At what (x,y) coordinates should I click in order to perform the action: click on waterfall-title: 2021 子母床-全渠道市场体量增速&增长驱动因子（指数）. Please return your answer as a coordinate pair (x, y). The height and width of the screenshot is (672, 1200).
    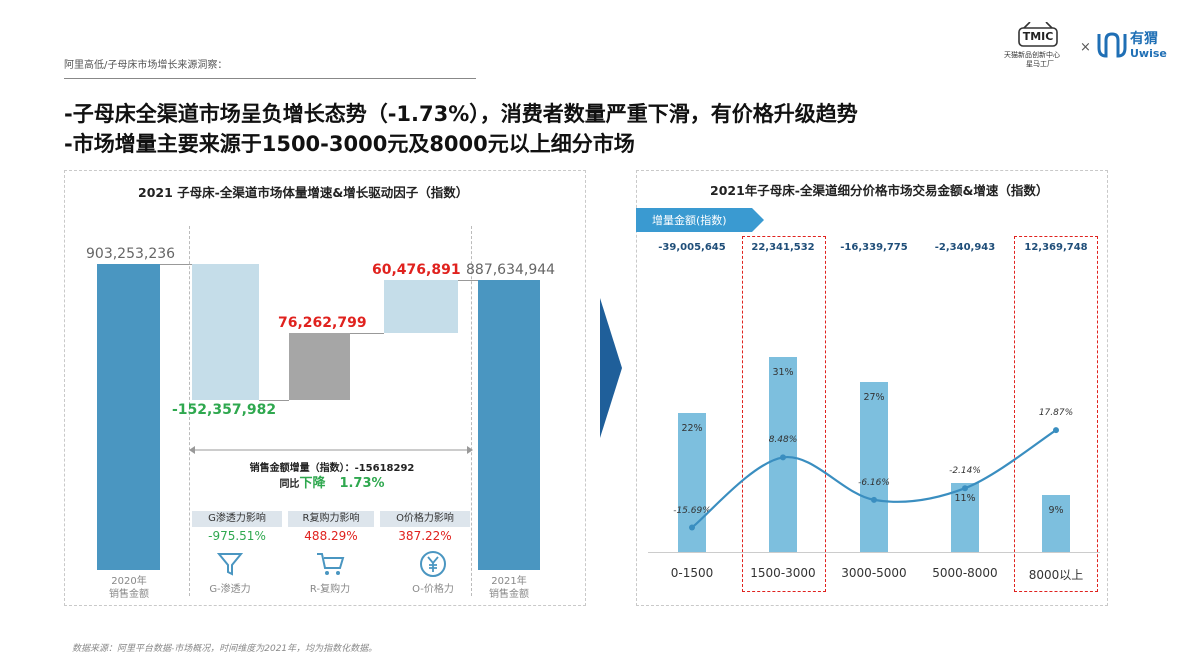
    Looking at the image, I should click on (303, 192).